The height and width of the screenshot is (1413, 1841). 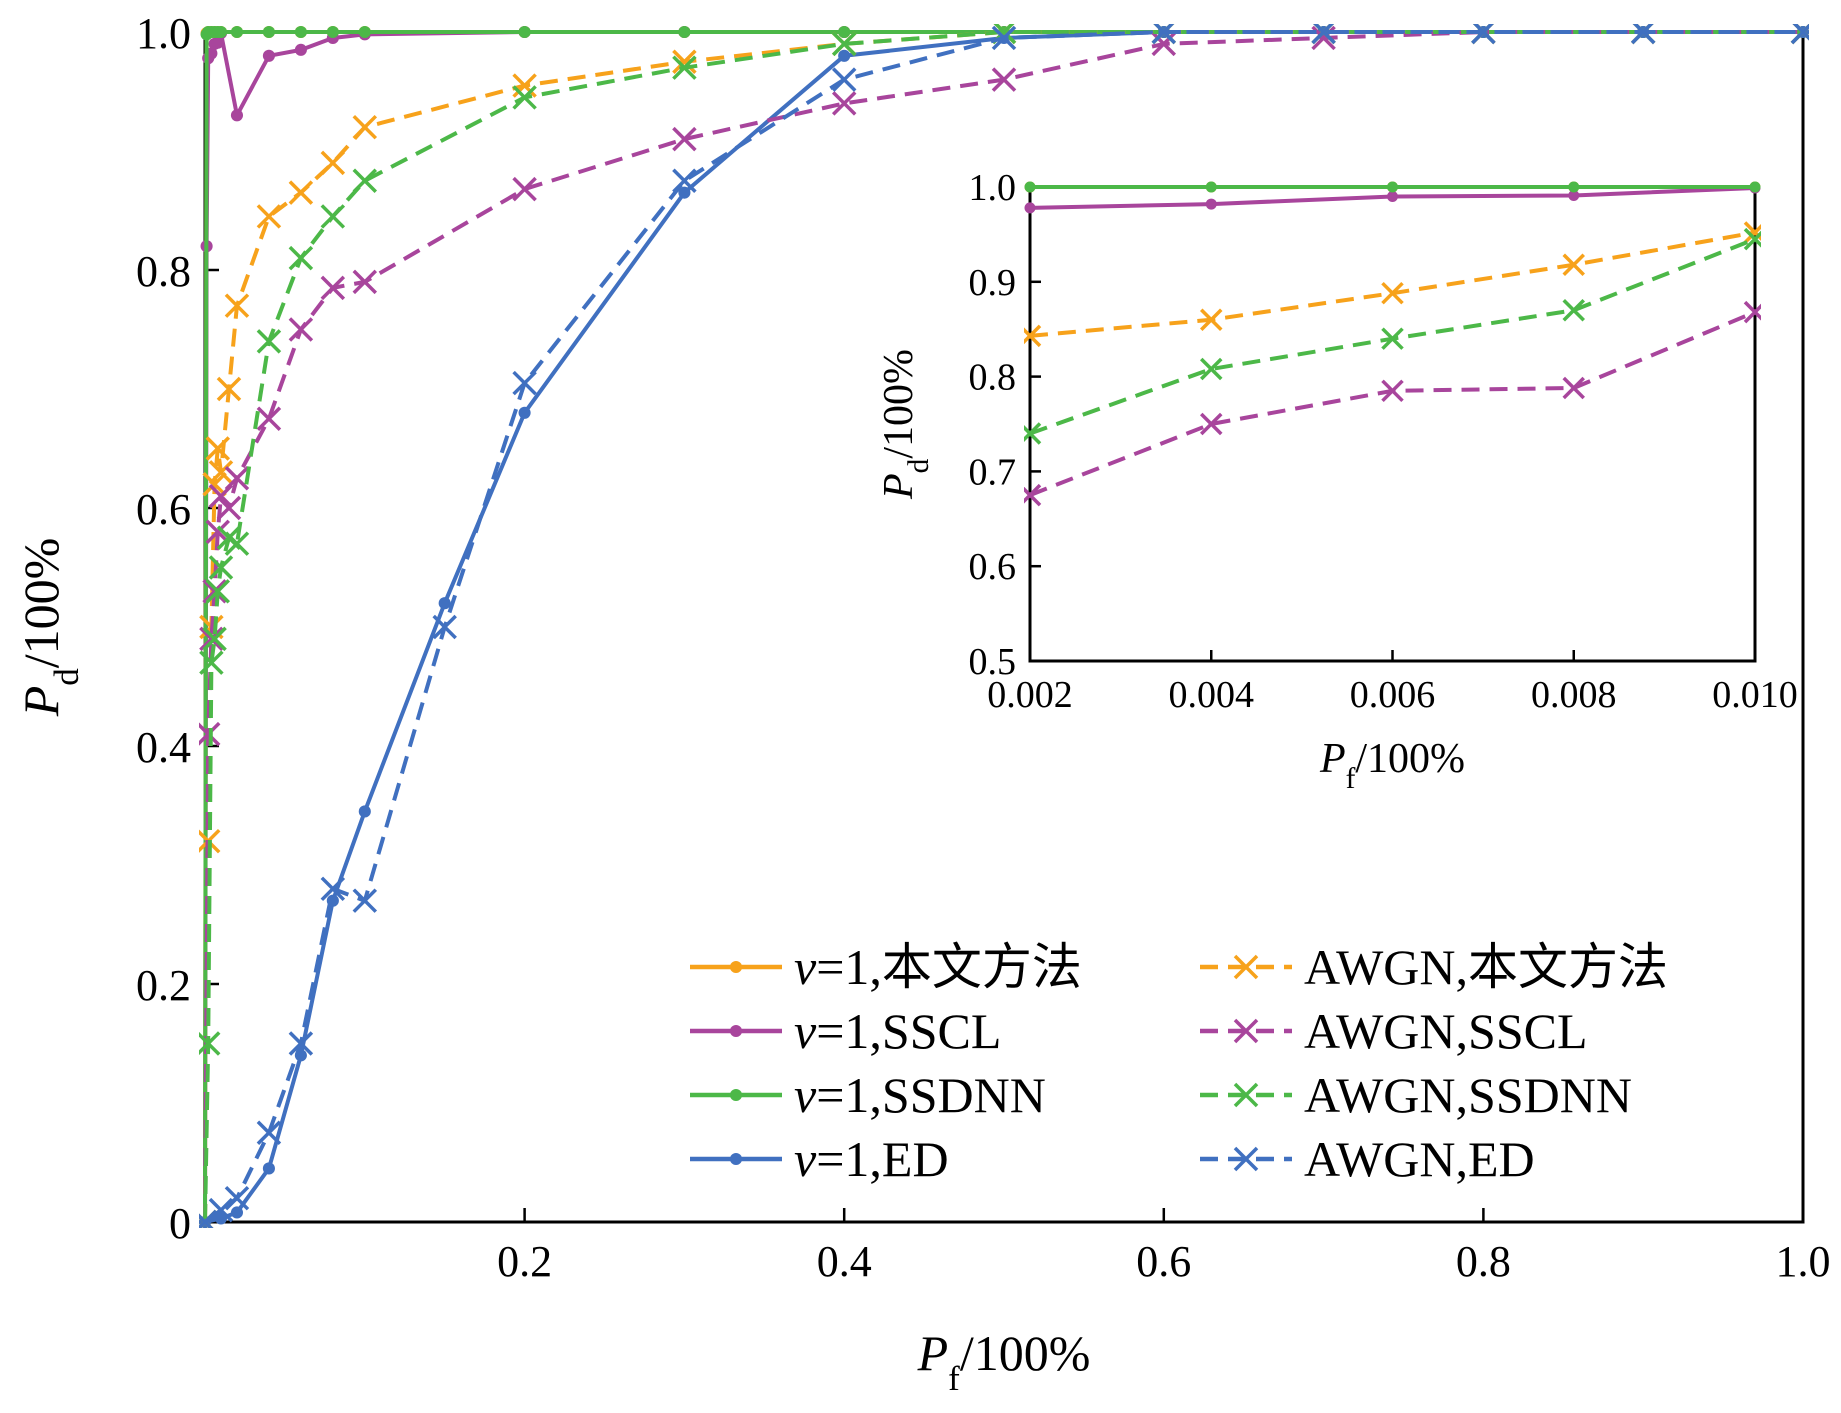 I want to click on main-ytick-label: 0.2, so click(x=163, y=985).